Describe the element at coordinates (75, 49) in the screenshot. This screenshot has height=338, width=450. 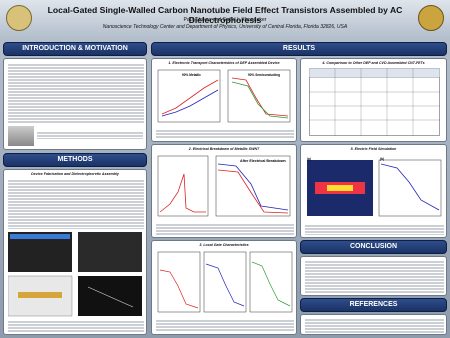
I see `section-header: INTRODUCTION & MOTIVATION` at that location.